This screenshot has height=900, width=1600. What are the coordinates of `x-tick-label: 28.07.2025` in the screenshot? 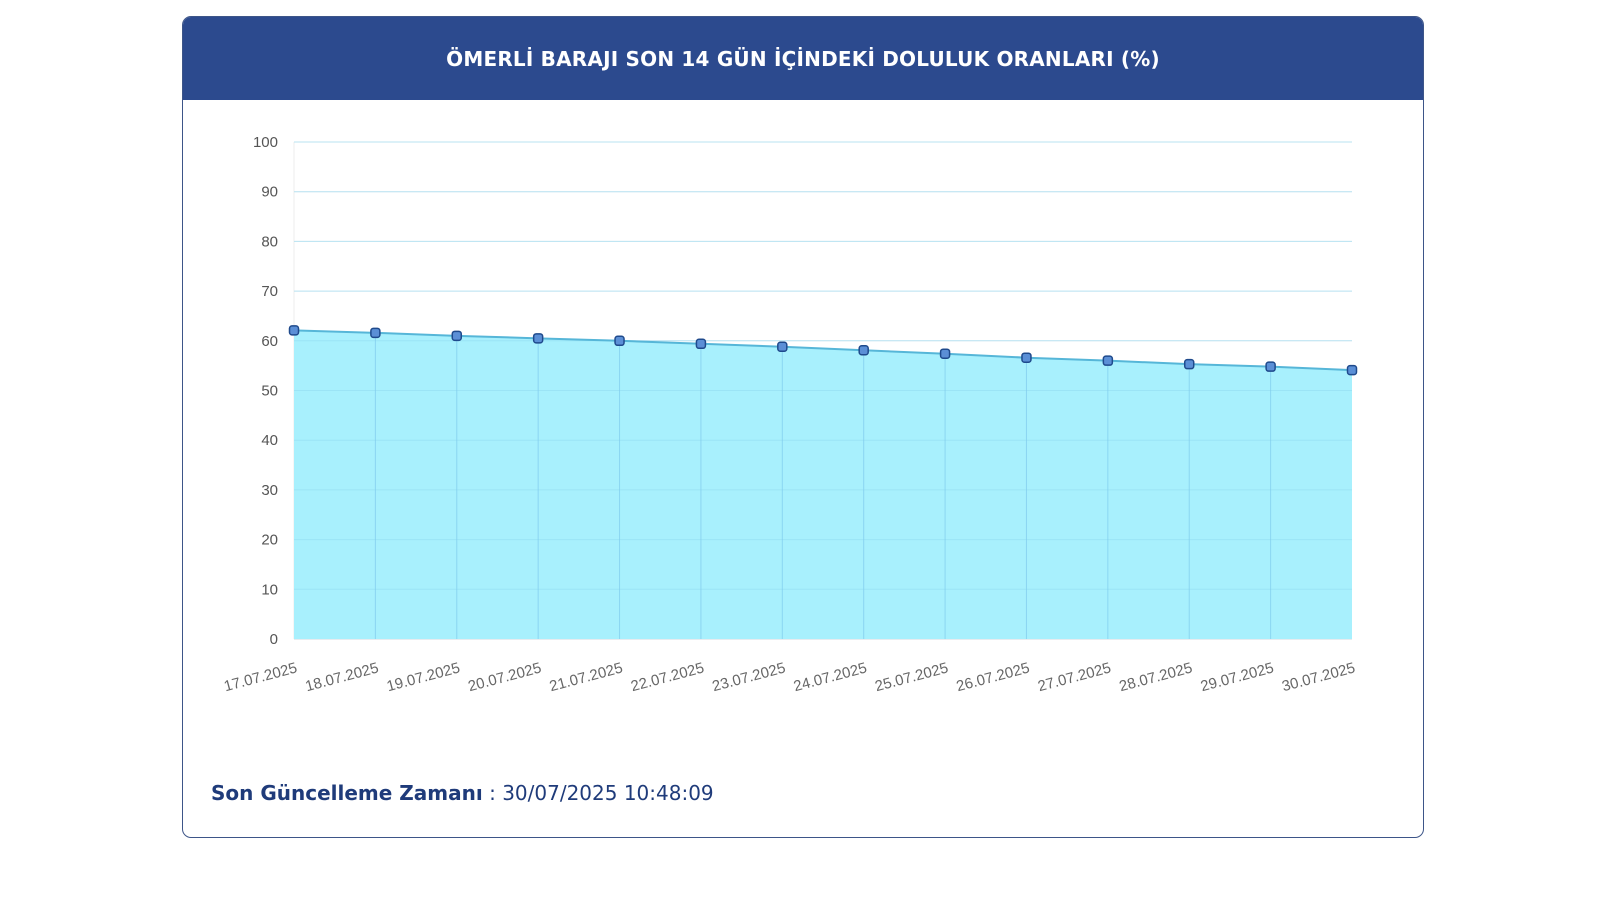 It's located at (1155, 677).